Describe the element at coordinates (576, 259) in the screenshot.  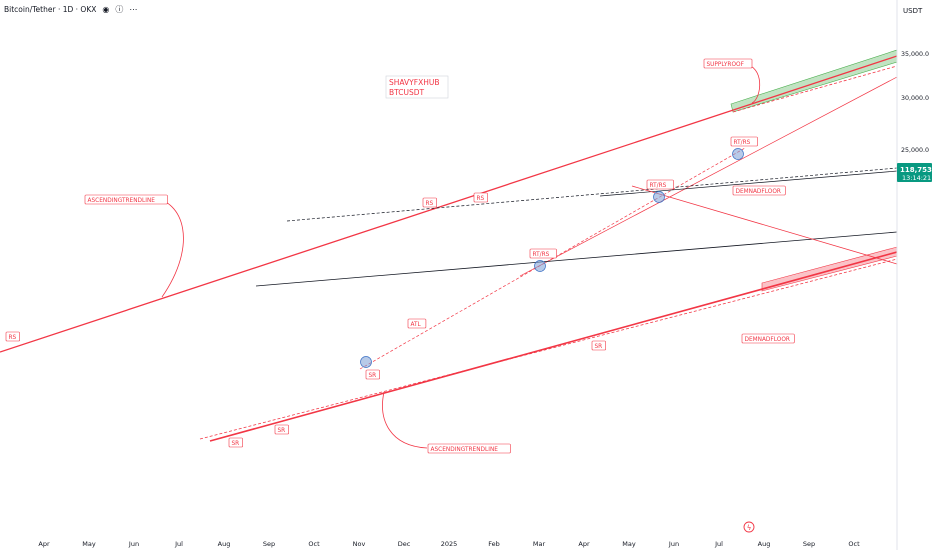
I see `mid-support-line` at that location.